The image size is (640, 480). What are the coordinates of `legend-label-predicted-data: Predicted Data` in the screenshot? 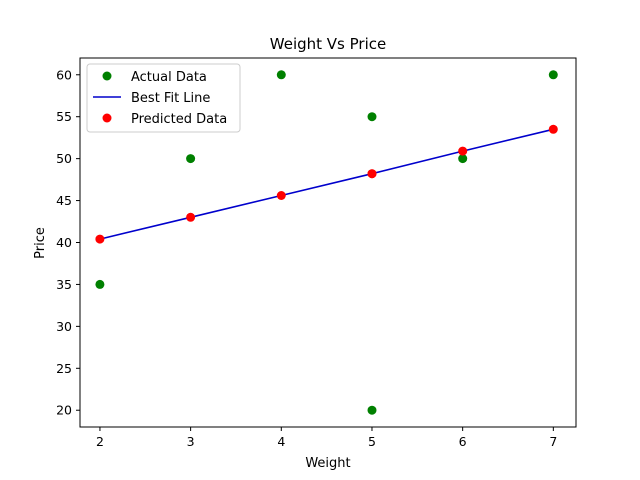 It's located at (179, 119).